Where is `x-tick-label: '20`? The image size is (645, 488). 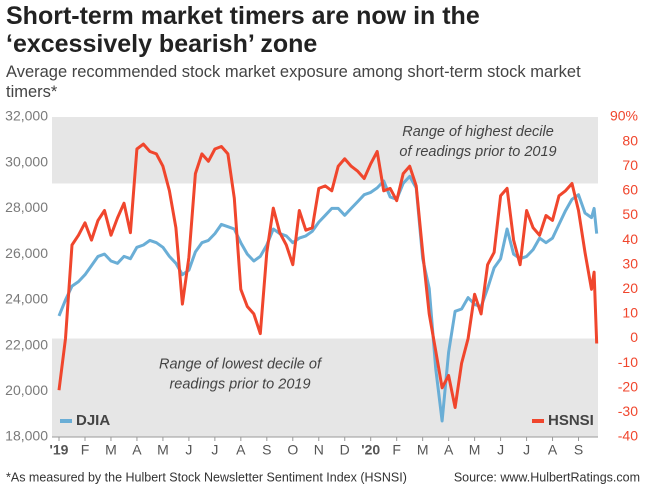
x-tick-label: '20 is located at coordinates (370, 450).